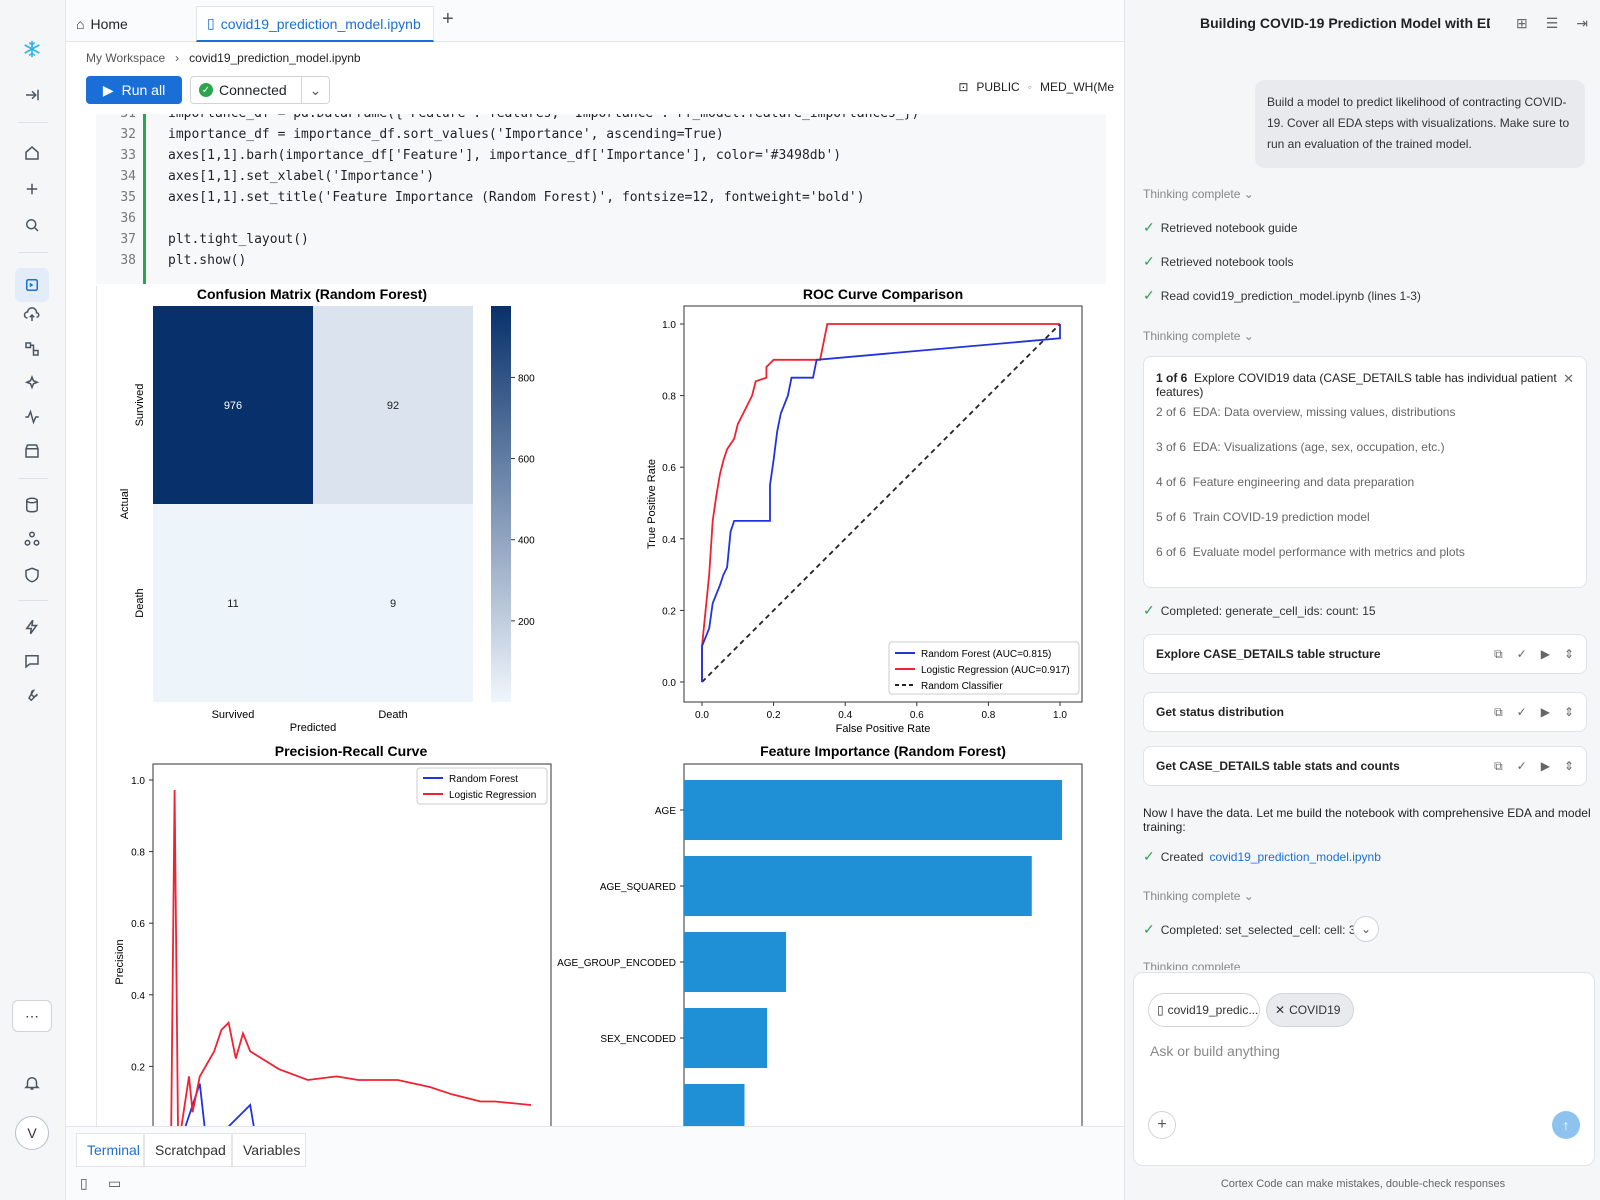 This screenshot has height=1200, width=1600. I want to click on notebook-icon: ▯, so click(211, 23).